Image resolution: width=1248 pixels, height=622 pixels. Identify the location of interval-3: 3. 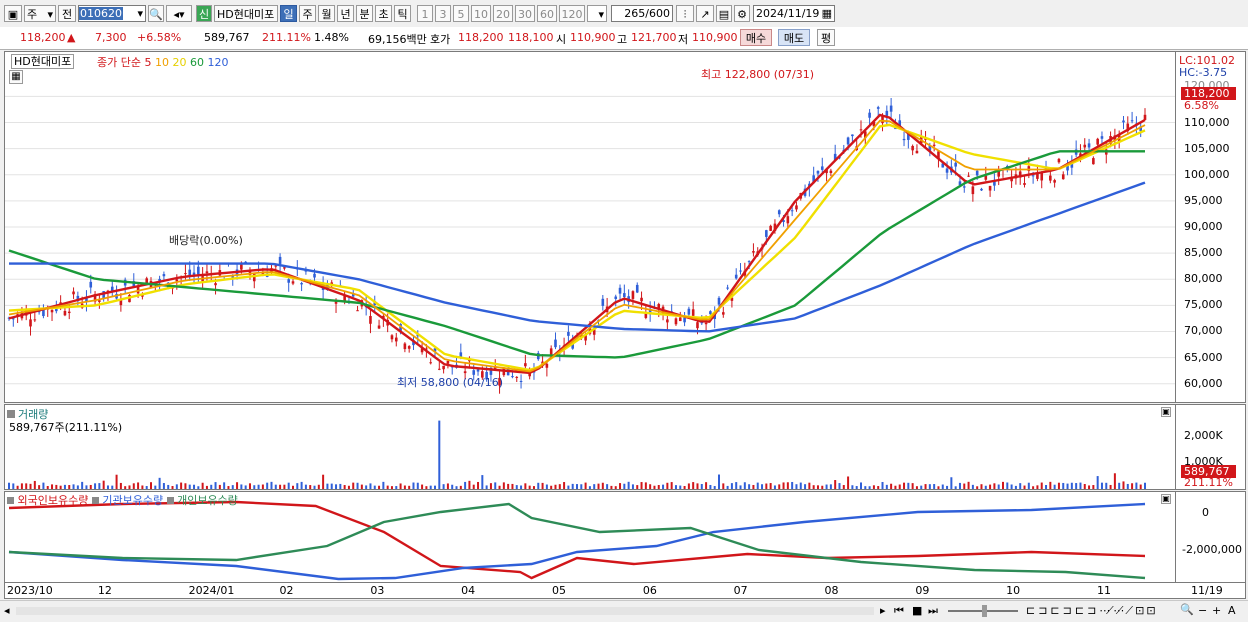
(443, 13).